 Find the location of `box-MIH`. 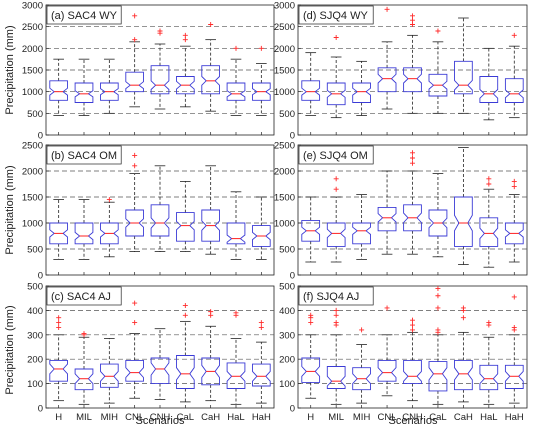

box-MIH is located at coordinates (361, 226).